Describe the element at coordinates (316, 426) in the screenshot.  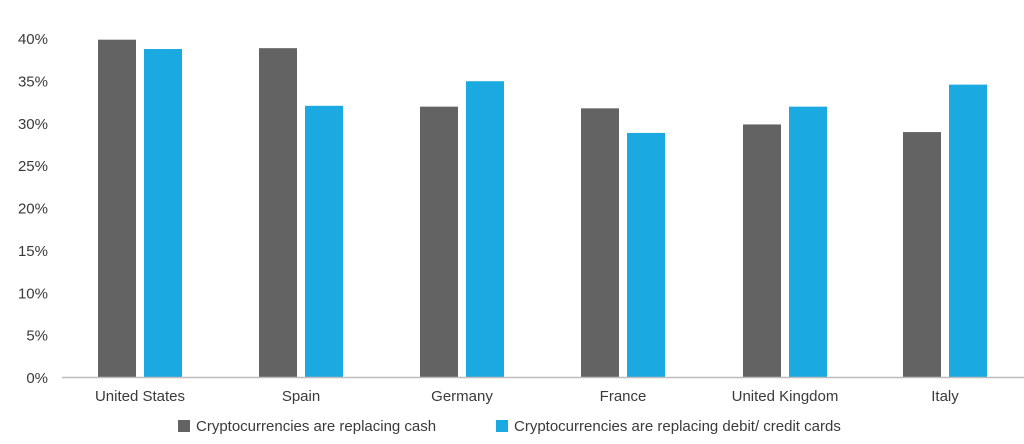
I see `legend-label-series-1: Cryptocurrencies are replacing cash` at that location.